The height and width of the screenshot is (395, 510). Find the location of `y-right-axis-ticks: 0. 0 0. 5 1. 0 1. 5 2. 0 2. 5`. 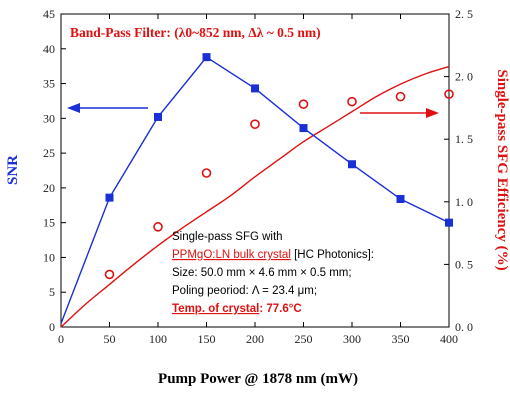

y-right-axis-ticks: 0. 0 0. 5 1. 0 1. 5 2. 0 2. 5 is located at coordinates (458, 170).